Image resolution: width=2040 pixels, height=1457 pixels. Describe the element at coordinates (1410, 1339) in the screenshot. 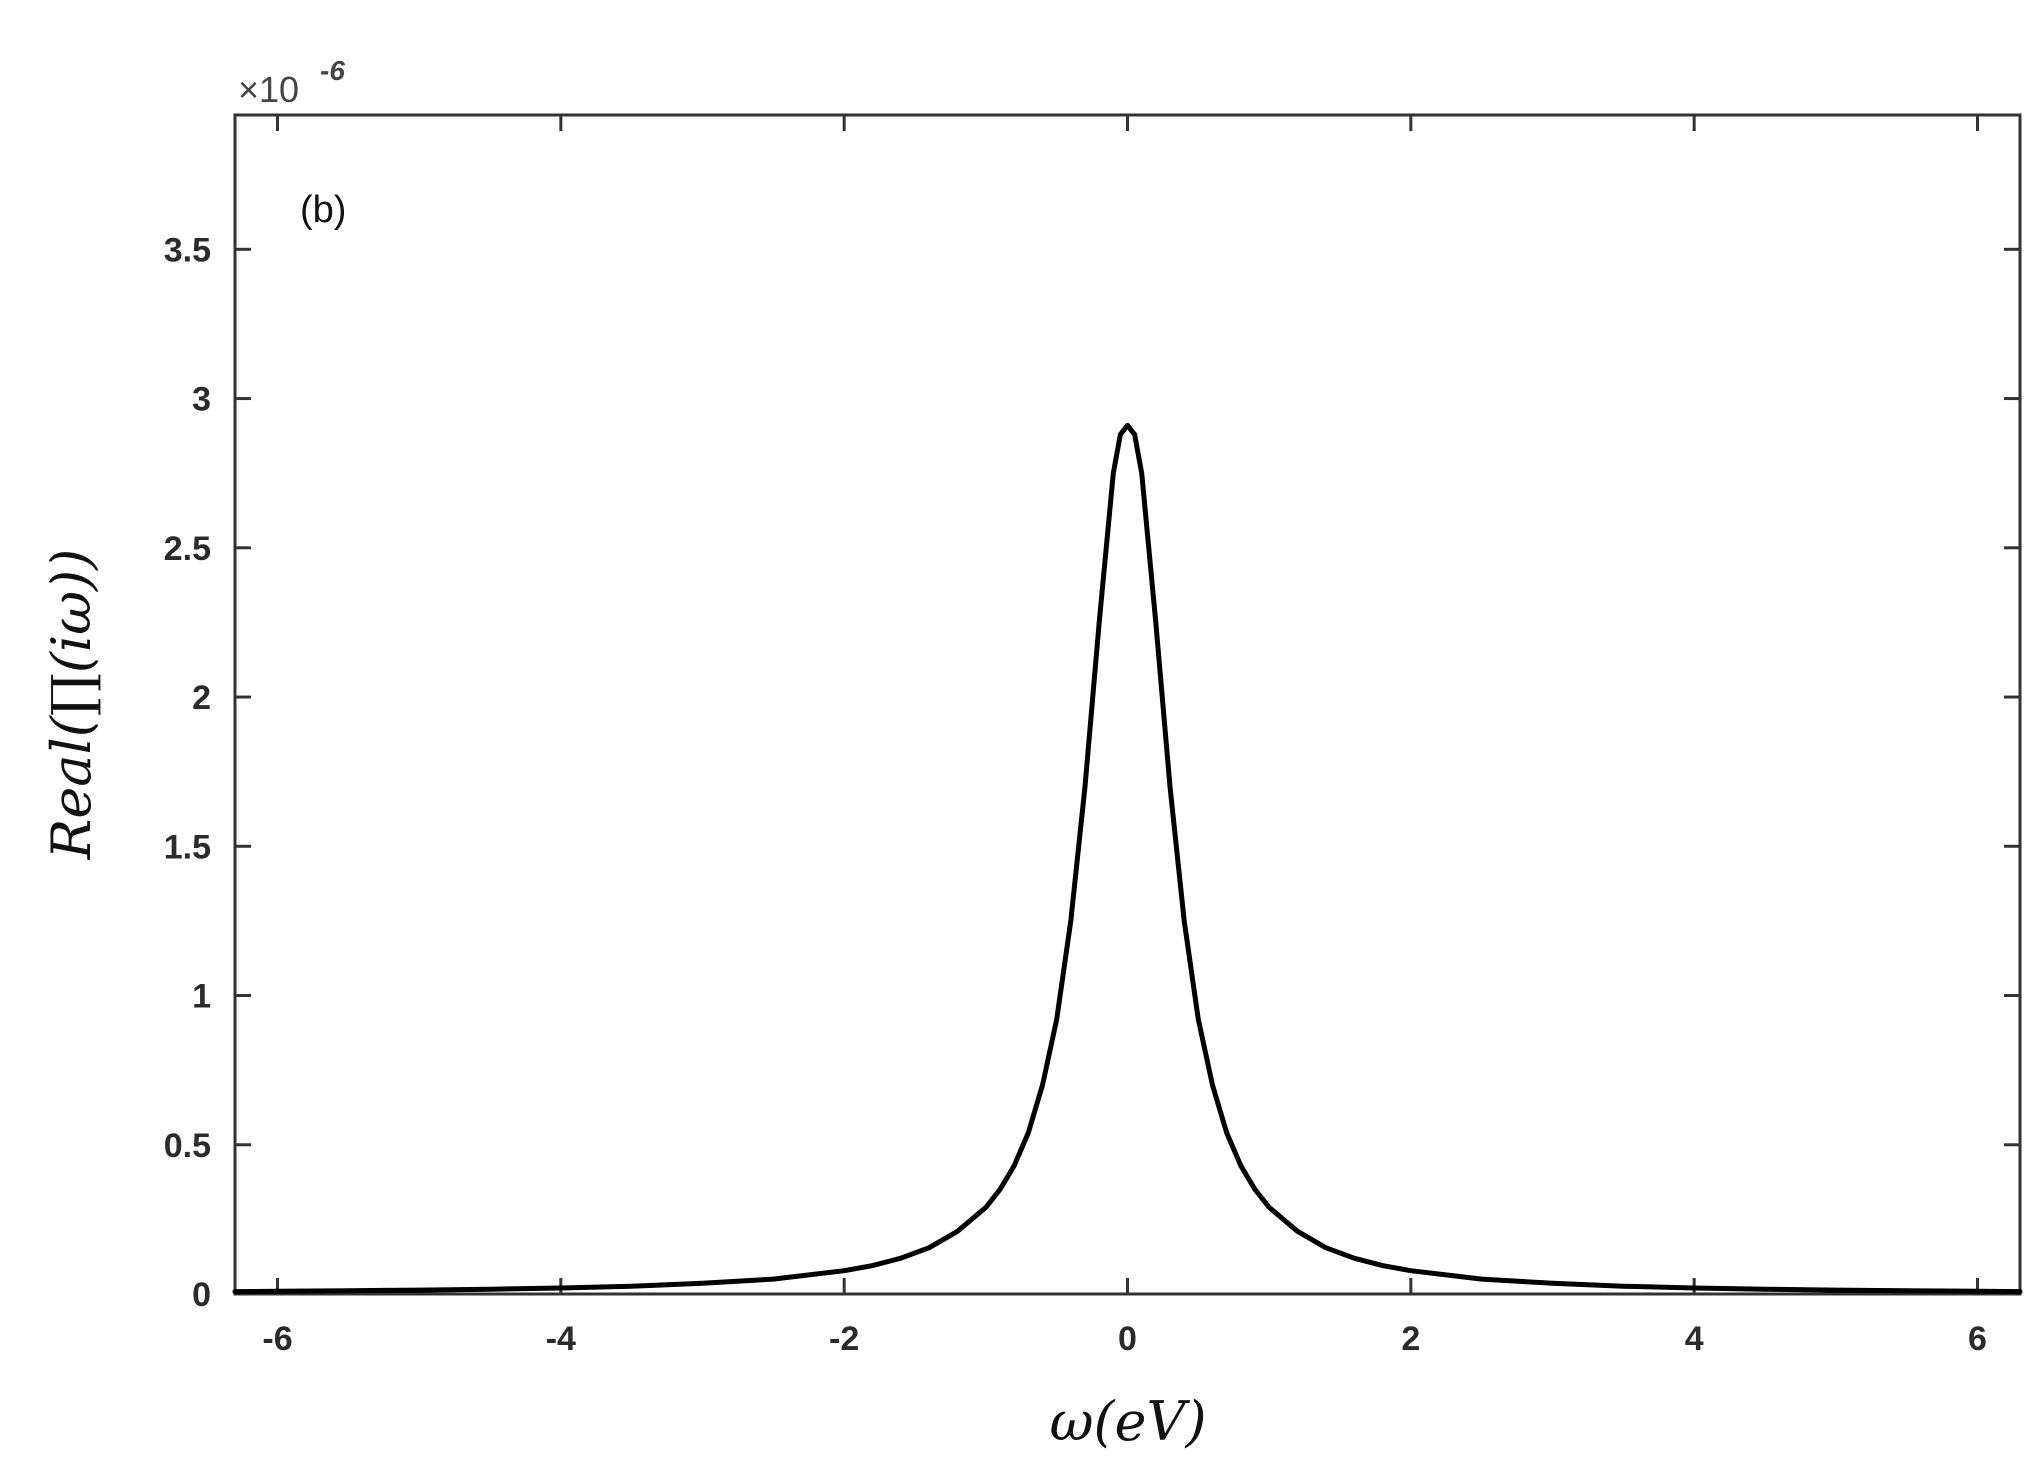

I see `x-tick-label: 2` at that location.